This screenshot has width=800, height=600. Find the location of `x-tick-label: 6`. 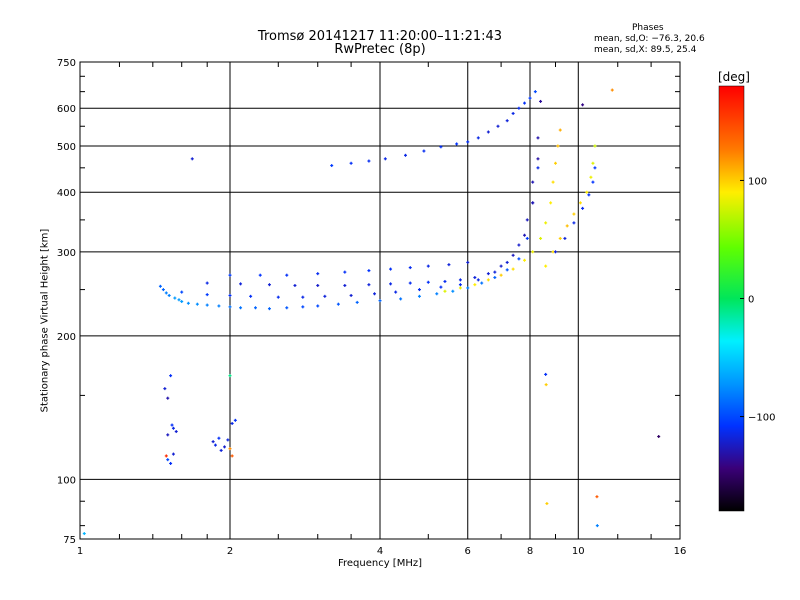

x-tick-label: 6 is located at coordinates (468, 551).